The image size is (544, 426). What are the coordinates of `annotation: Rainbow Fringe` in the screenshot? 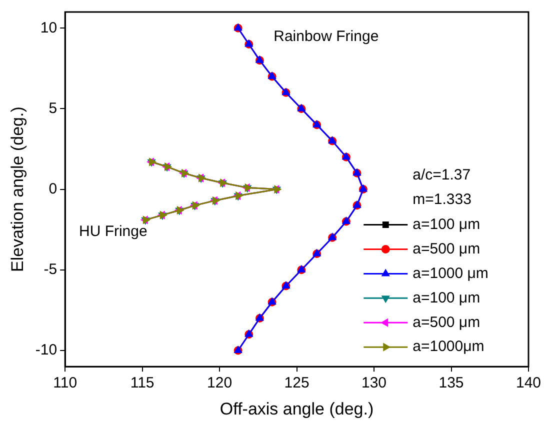 It's located at (326, 36).